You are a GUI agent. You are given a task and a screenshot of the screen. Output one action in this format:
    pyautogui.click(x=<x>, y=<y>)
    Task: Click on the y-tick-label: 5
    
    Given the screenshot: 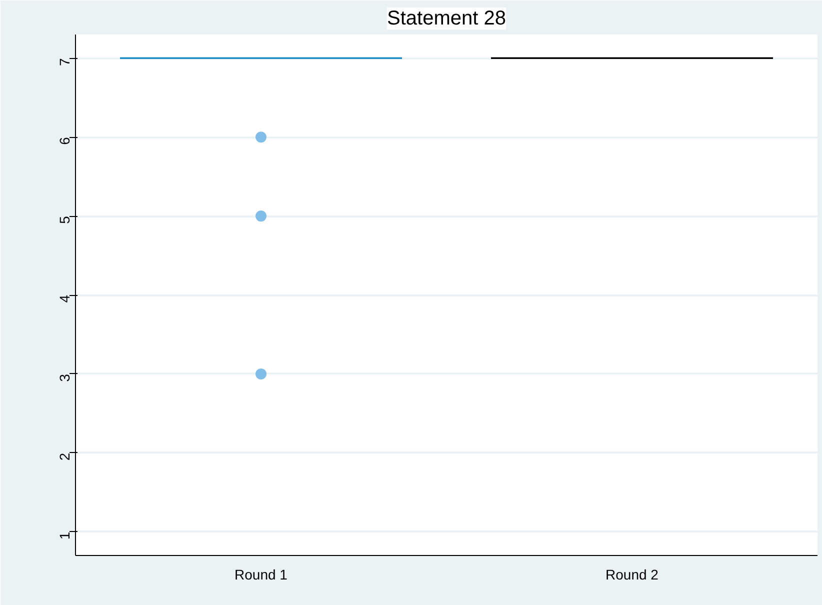 What is the action you would take?
    pyautogui.click(x=64, y=220)
    